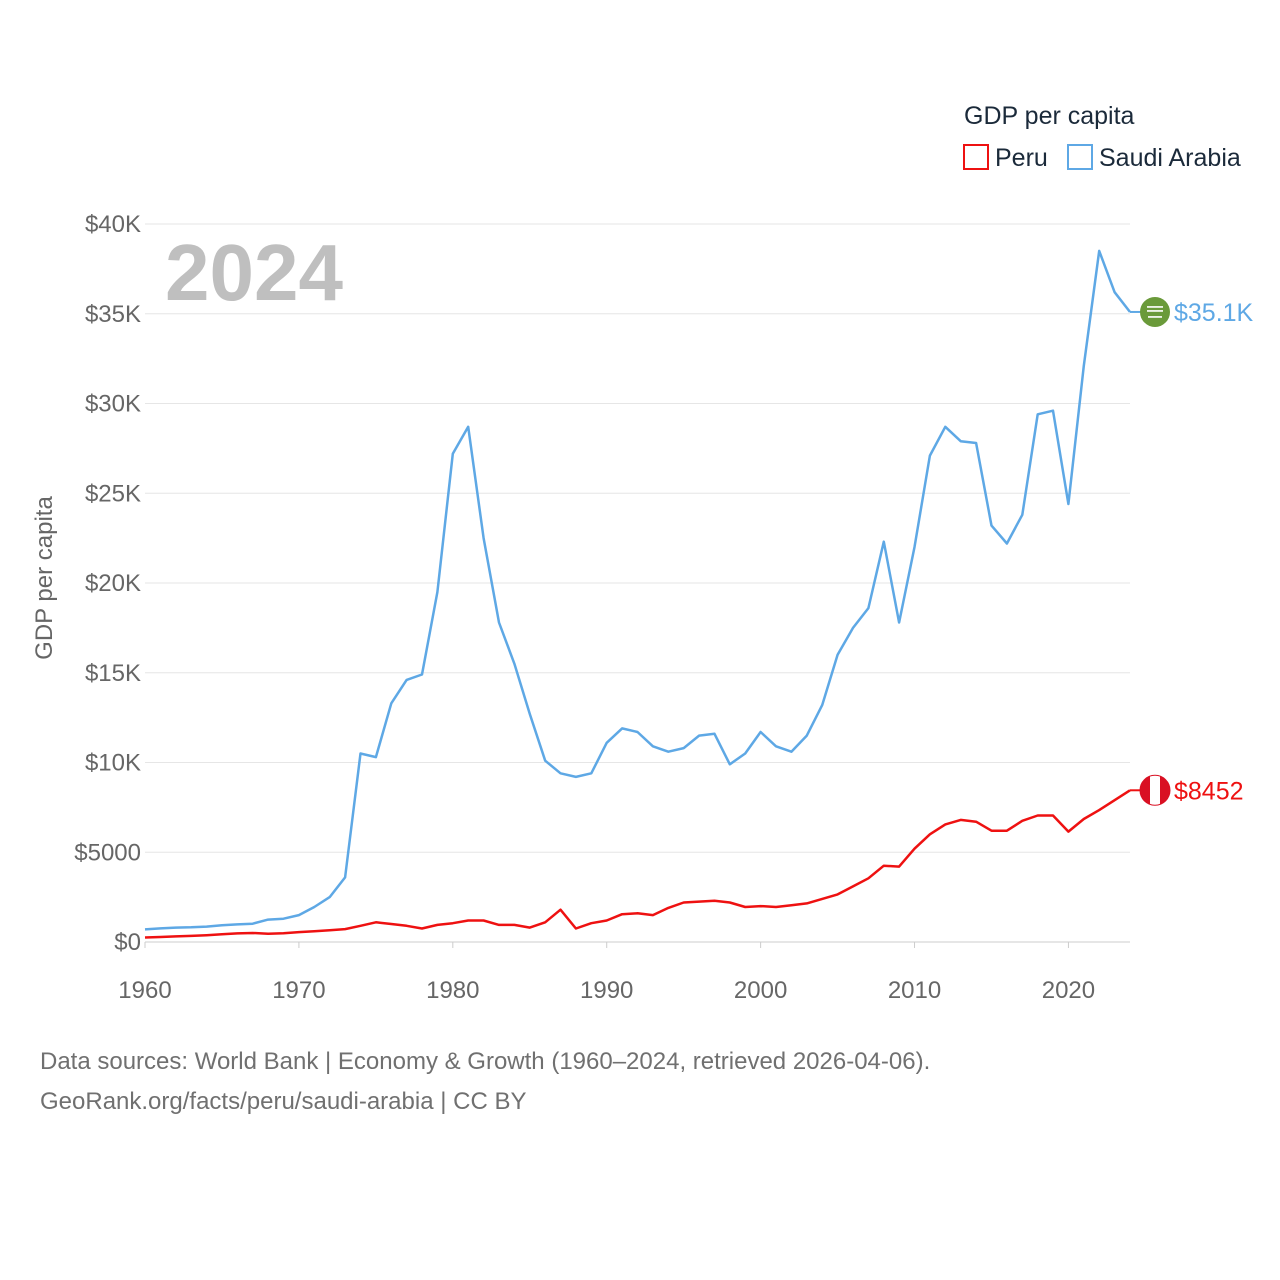 The height and width of the screenshot is (1280, 1280). What do you see at coordinates (1102, 137) in the screenshot?
I see `legend: GDP per capita Peru Saudi Arabia` at bounding box center [1102, 137].